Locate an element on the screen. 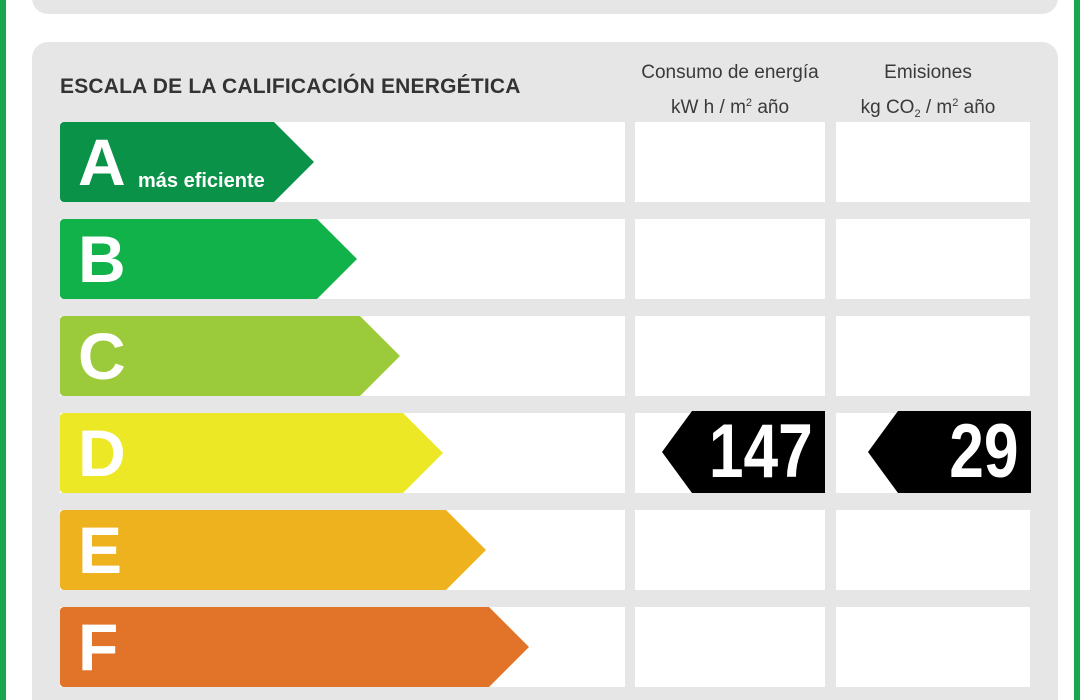  energy-value-tag: 147 is located at coordinates (743, 452).